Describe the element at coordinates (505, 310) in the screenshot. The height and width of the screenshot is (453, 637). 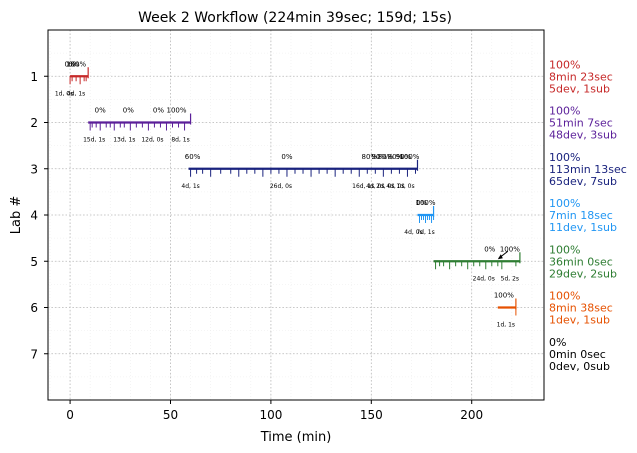
I see `lab-6-series: 100% 1d, 1s` at that location.